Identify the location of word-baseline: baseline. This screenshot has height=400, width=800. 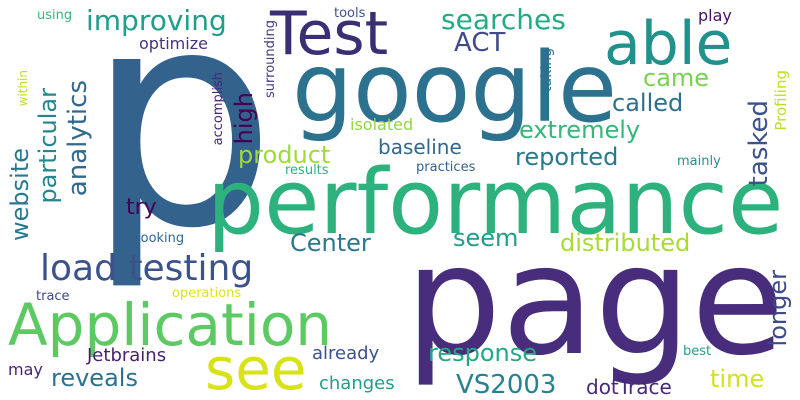
(420, 147).